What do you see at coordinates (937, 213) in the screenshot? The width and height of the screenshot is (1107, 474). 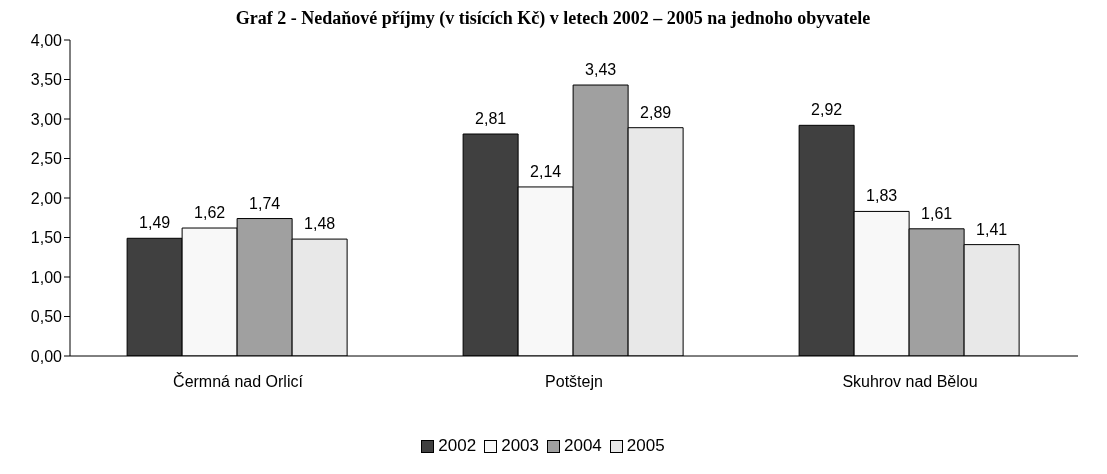 I see `data-label: 1,61` at bounding box center [937, 213].